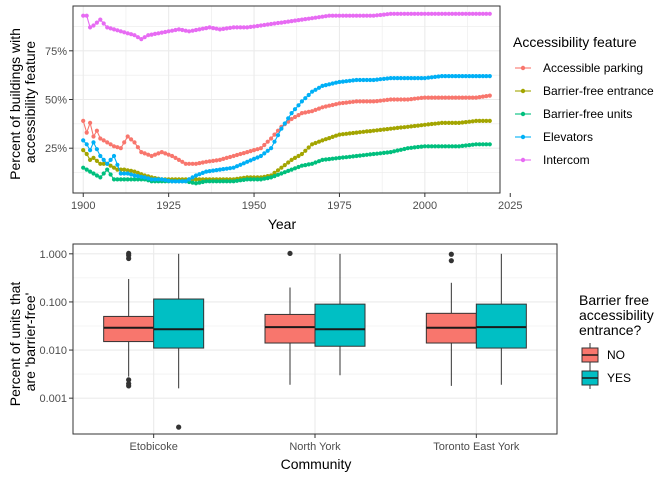 This screenshot has width=672, height=480. What do you see at coordinates (56, 327) in the screenshot?
I see `box-chart-y-ticks: 0.001 0.010 0.100 1.000` at bounding box center [56, 327].